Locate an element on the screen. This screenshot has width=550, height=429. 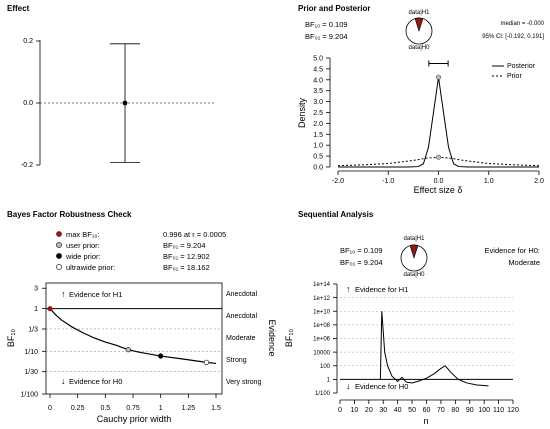
seq-evidence-h1-arrow-icon: ↑ is located at coordinates (348, 289).